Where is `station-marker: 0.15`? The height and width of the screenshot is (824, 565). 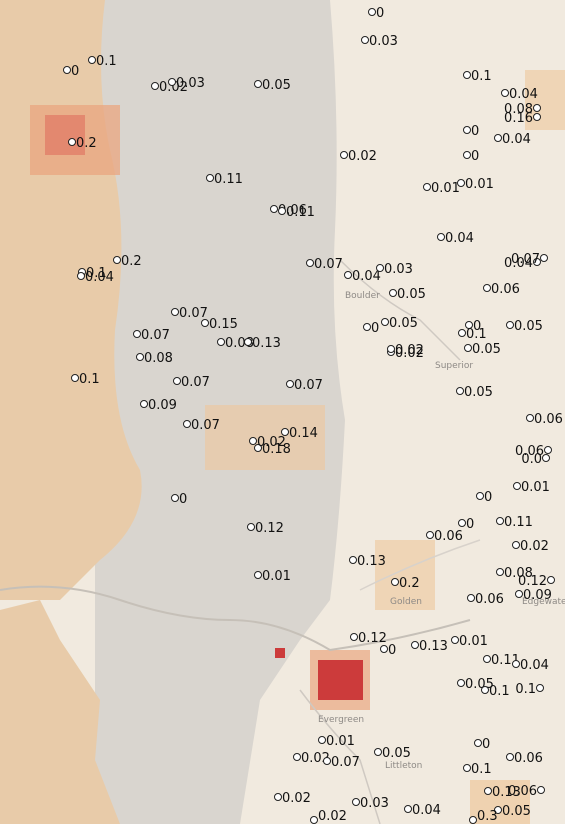
station-marker: 0.15 is located at coordinates (219, 324).